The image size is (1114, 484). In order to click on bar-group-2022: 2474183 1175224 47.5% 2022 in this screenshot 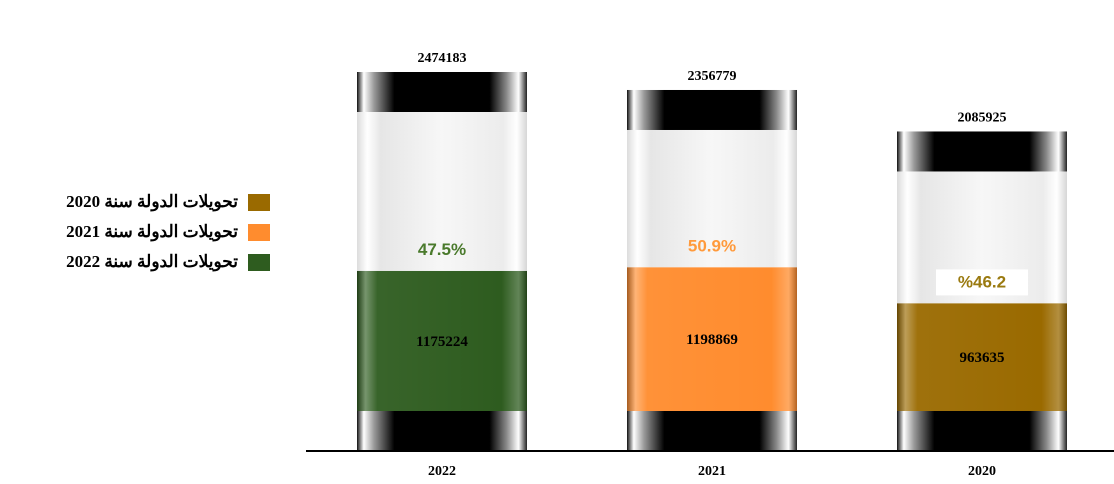, I will do `click(442, 265)`.